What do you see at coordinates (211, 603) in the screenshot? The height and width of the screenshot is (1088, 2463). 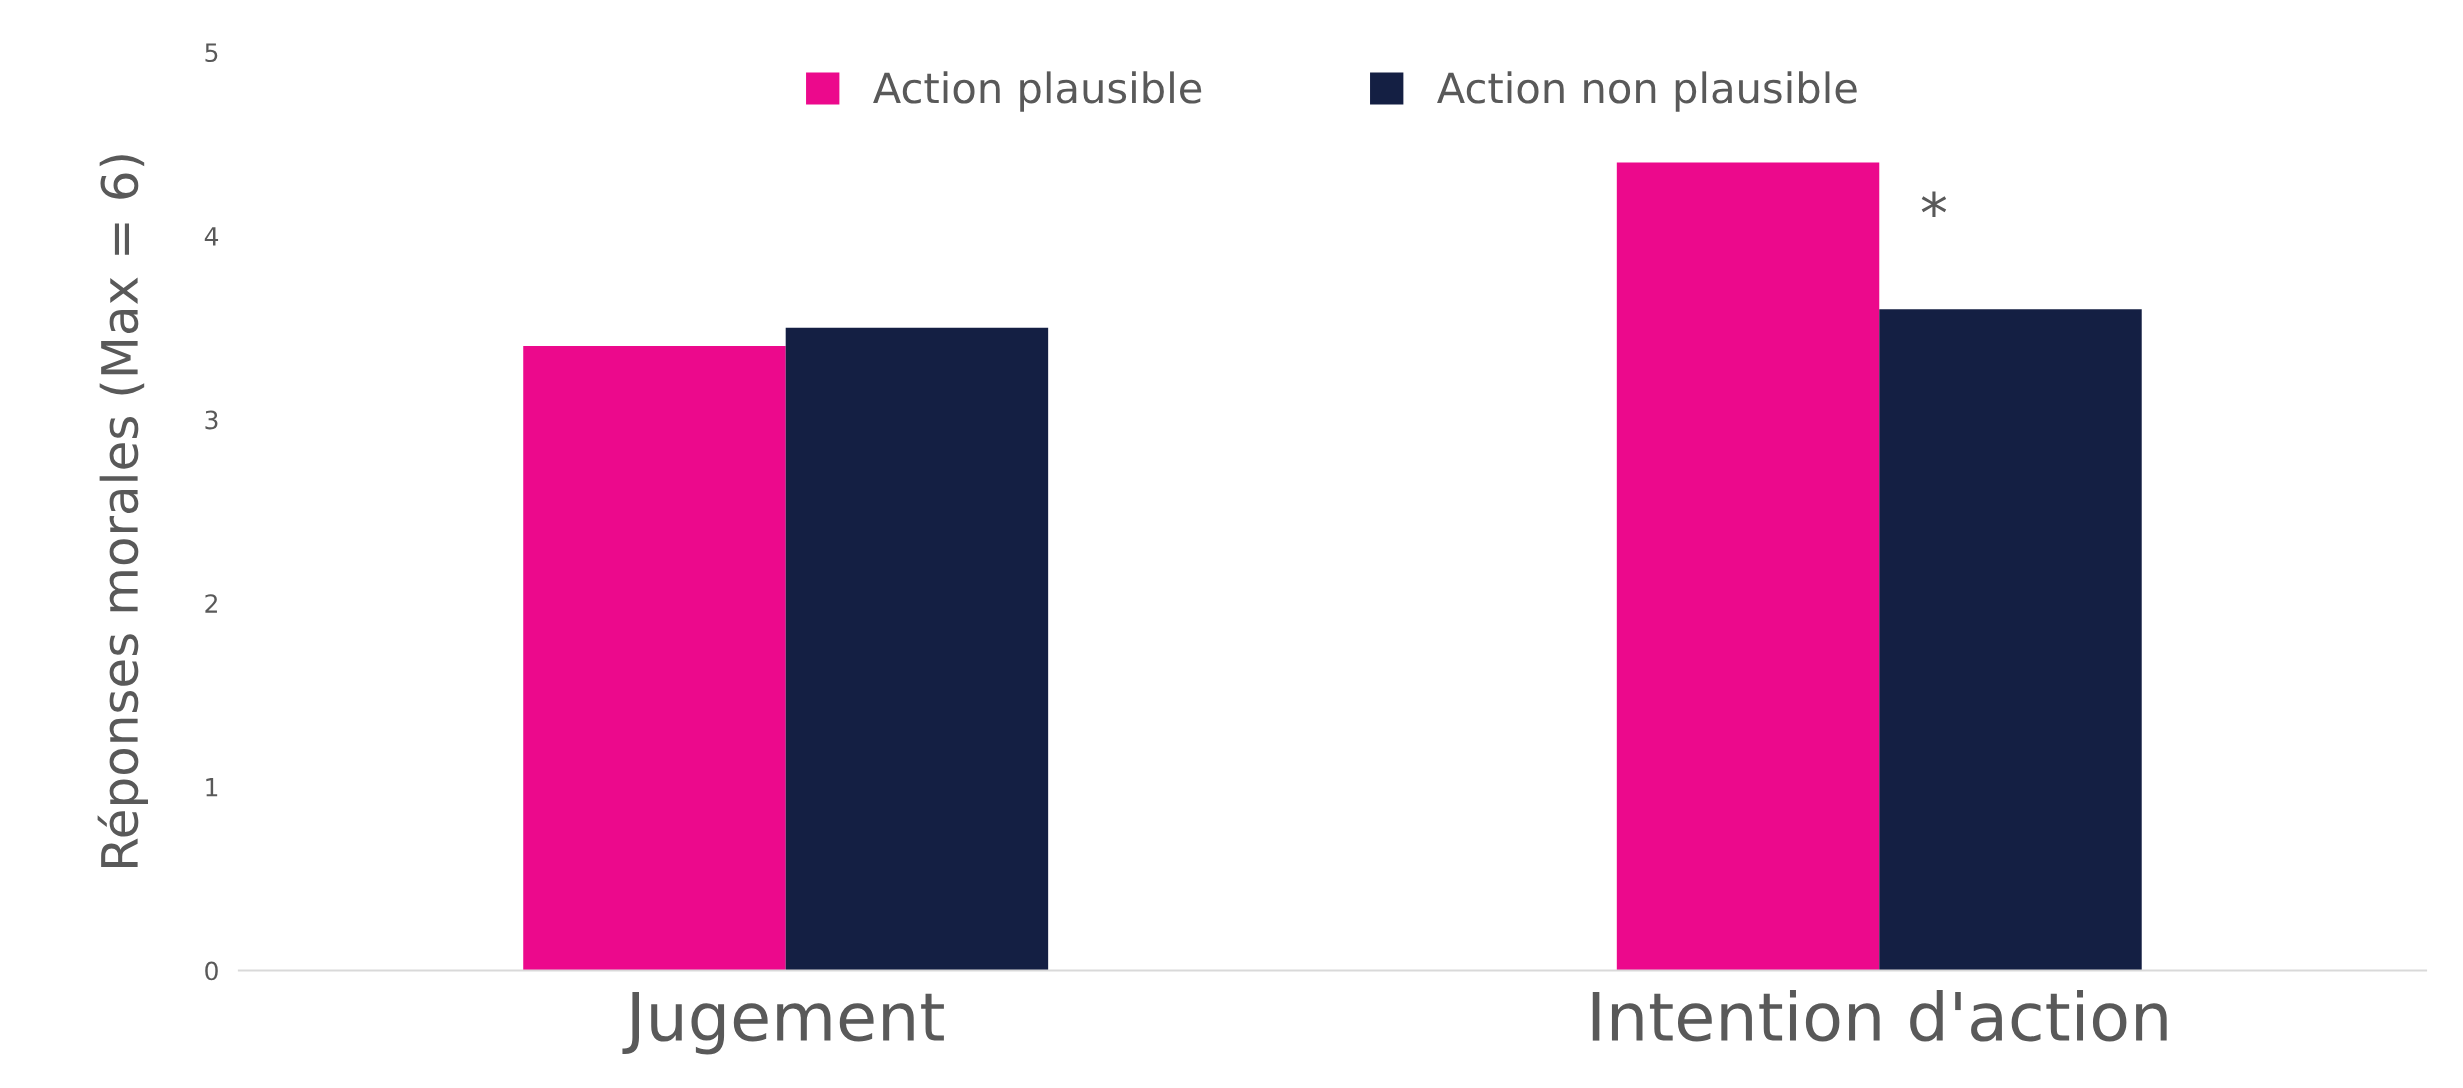 I see `y-tick-label: 2` at bounding box center [211, 603].